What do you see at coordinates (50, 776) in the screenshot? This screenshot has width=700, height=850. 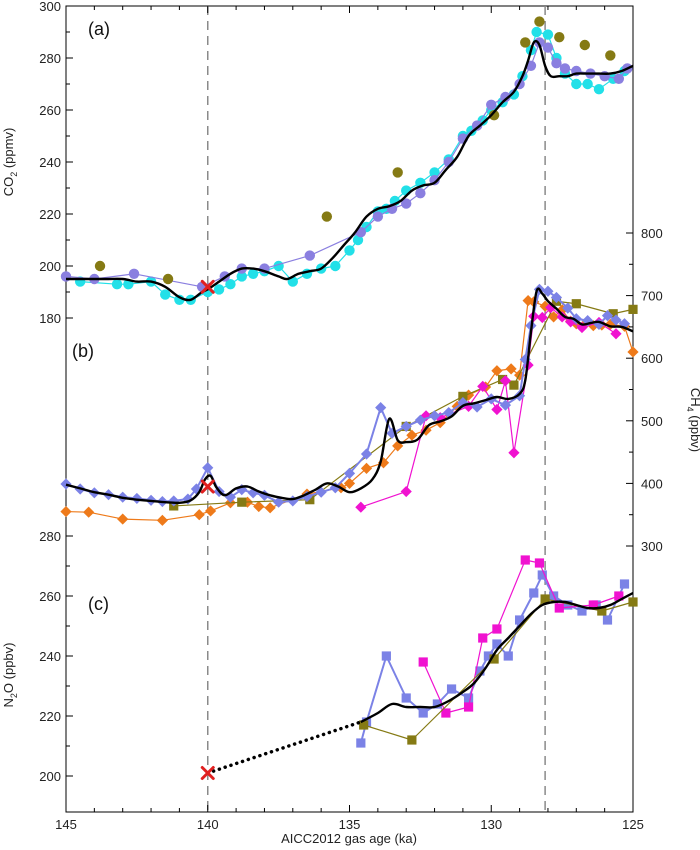 I see `y-tick-label: 200` at bounding box center [50, 776].